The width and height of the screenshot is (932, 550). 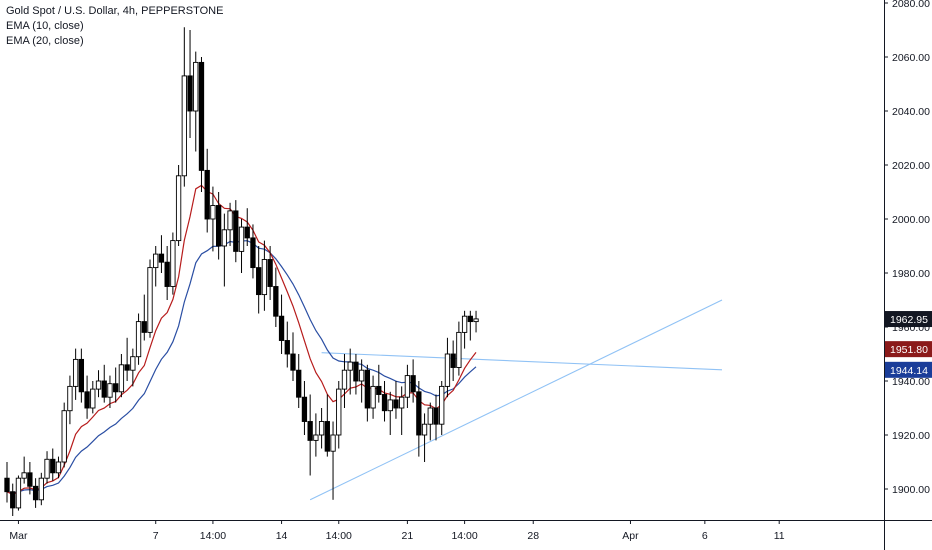 I want to click on price-badge-ema_slow, so click(x=908, y=369).